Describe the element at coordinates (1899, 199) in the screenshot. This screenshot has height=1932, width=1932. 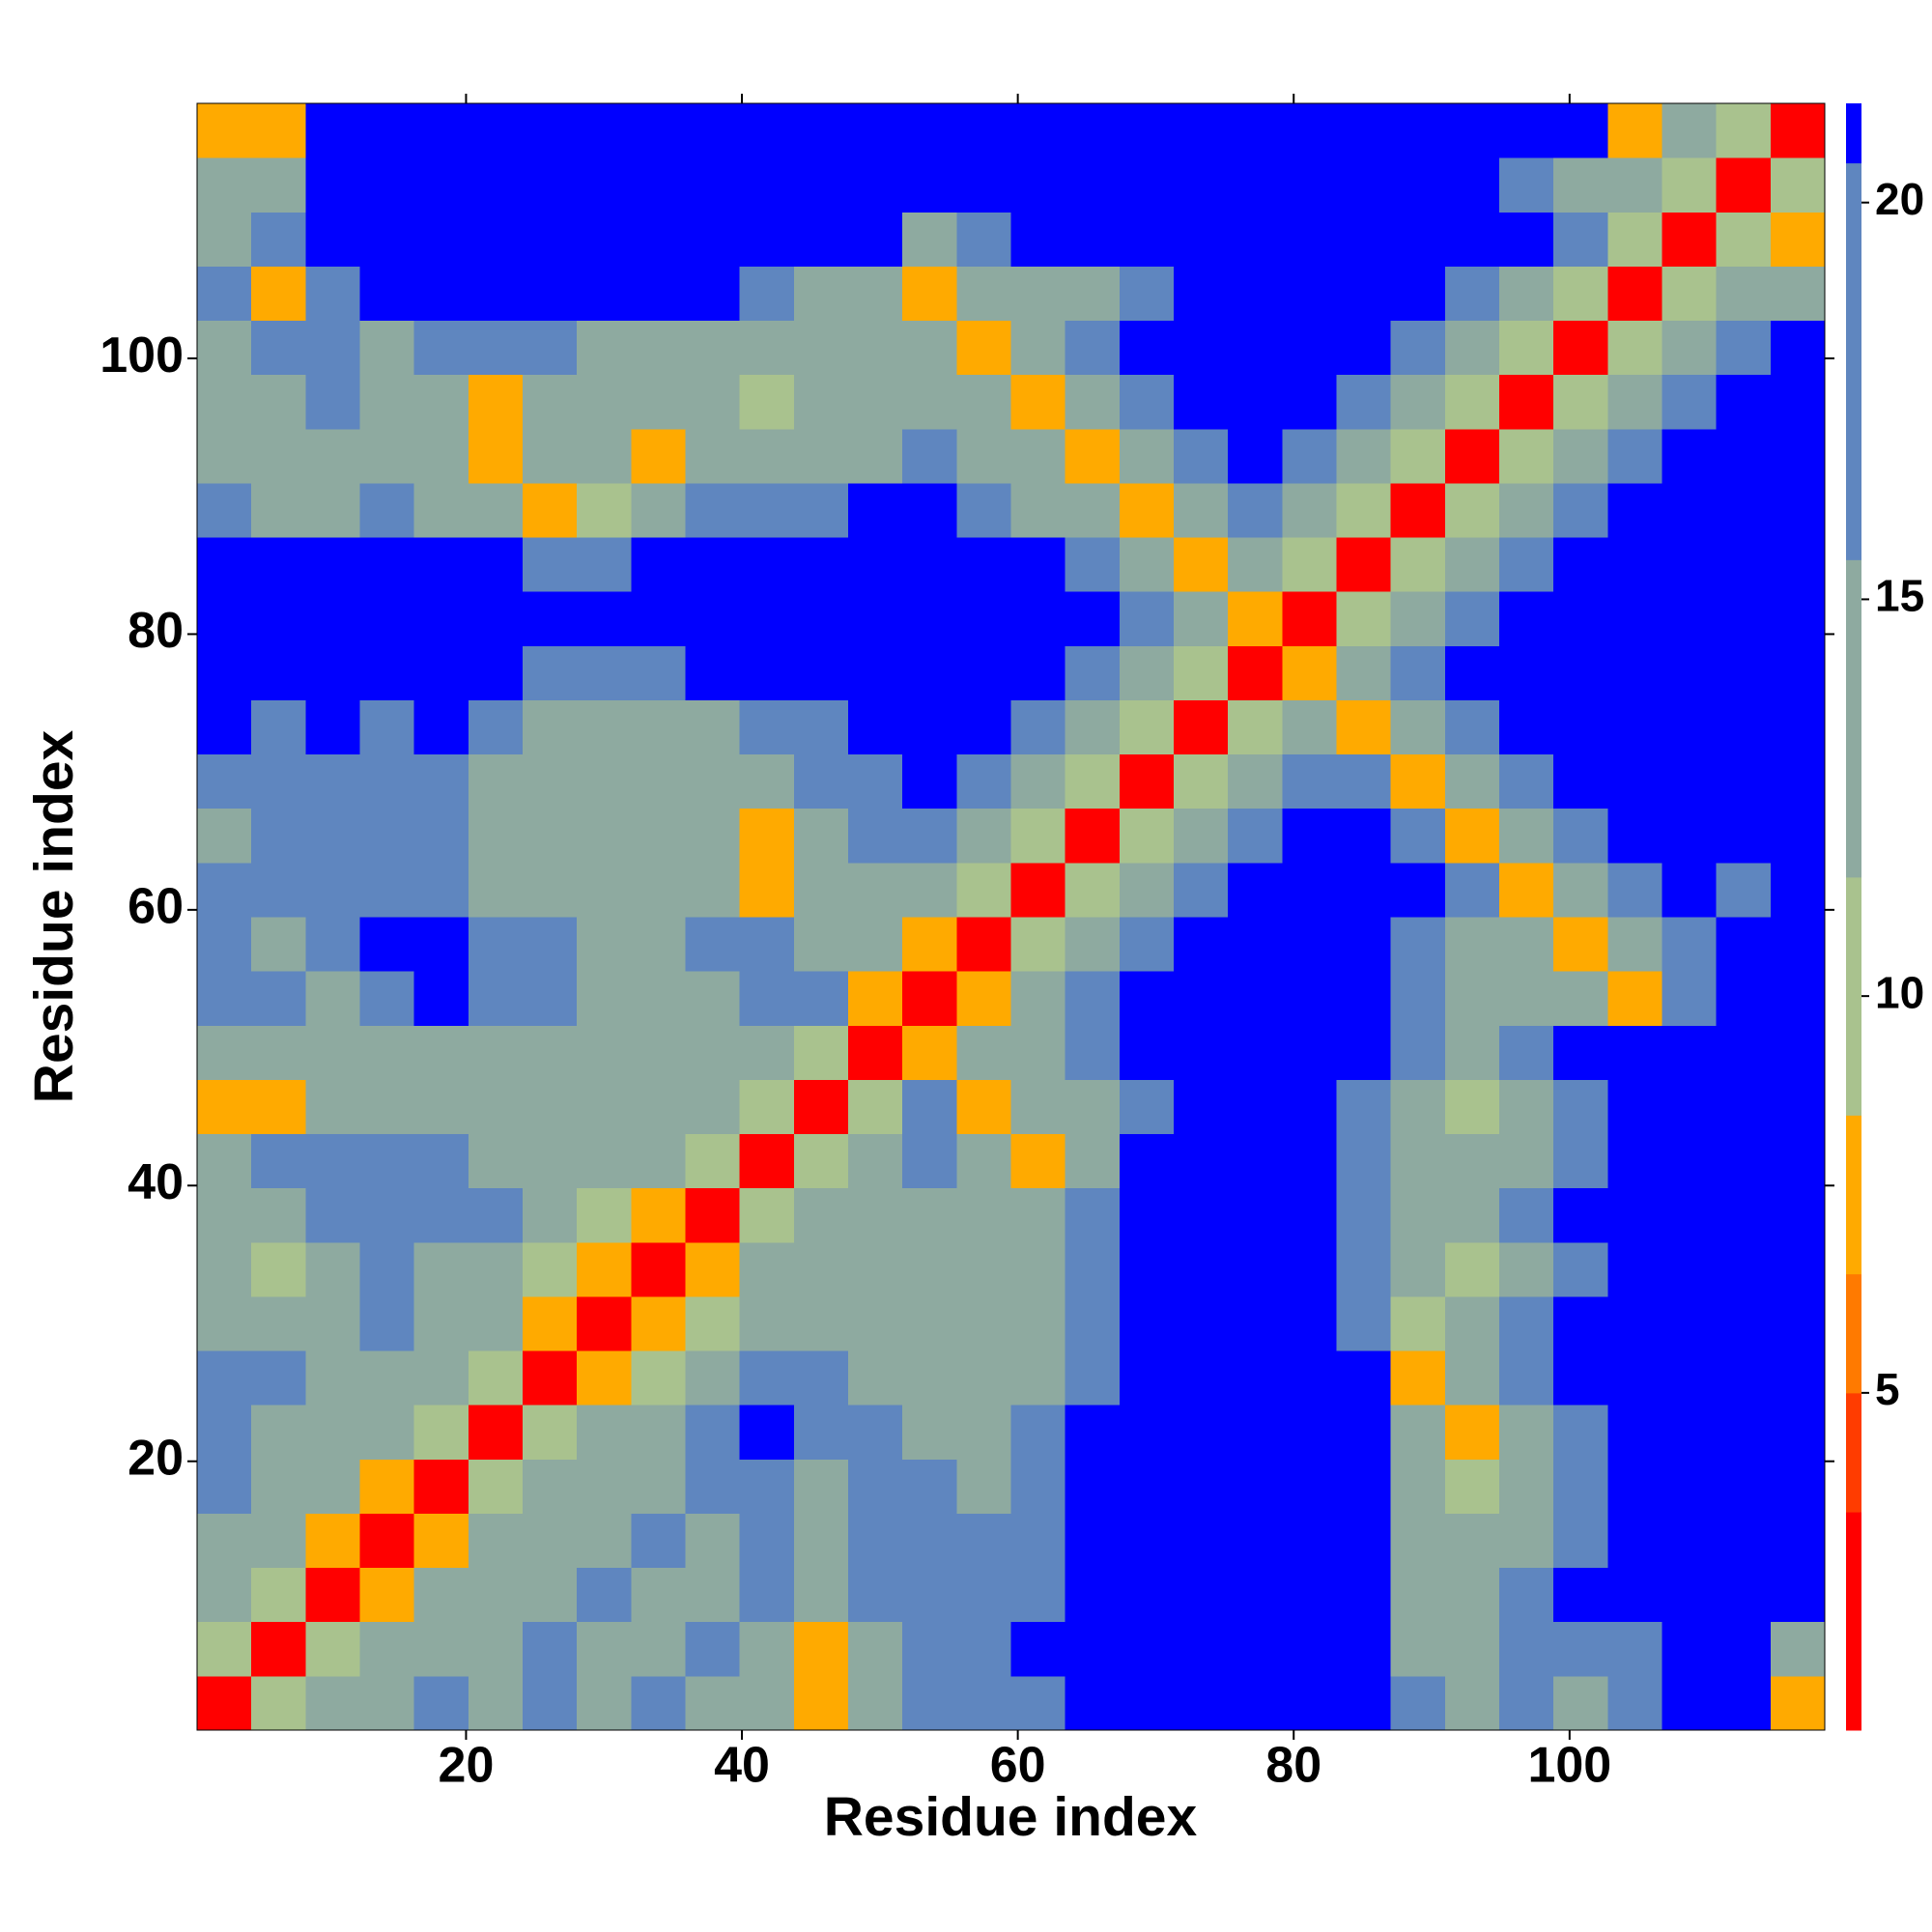
I see `colorbar-tick-label: 20` at that location.